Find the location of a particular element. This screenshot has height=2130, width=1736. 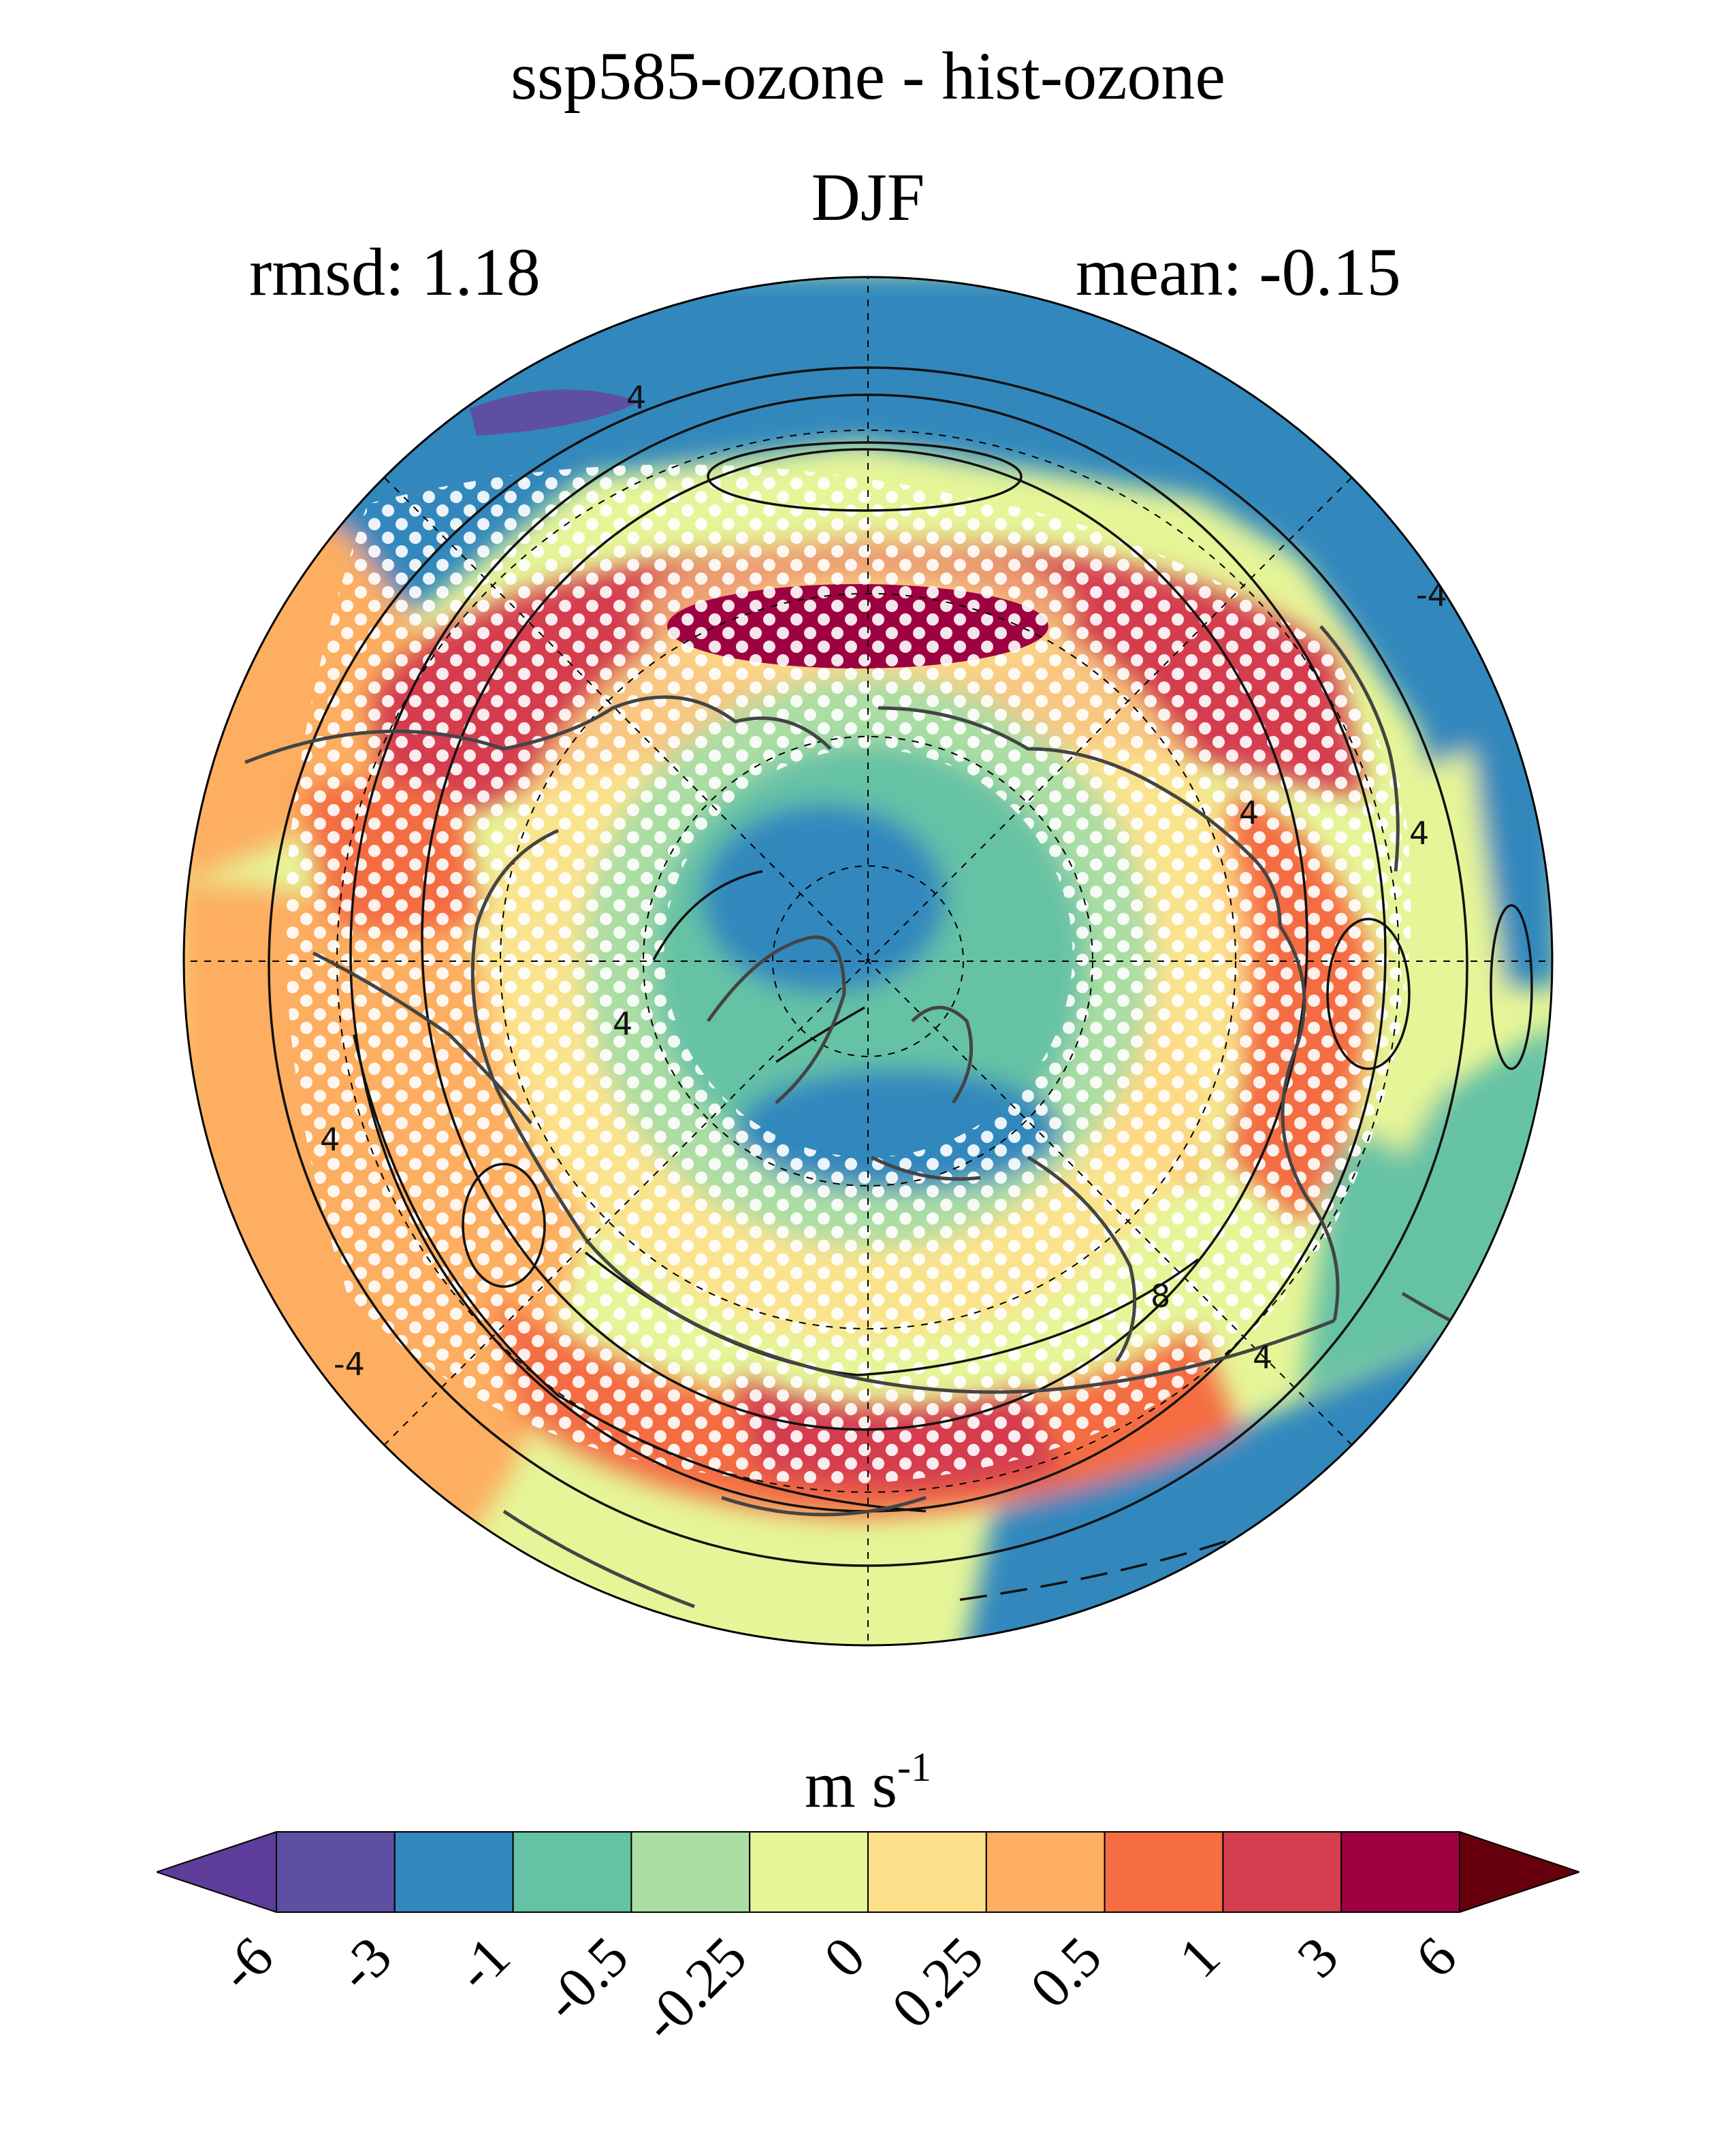

colorbar-tick-label: 3 is located at coordinates (1317, 1957).